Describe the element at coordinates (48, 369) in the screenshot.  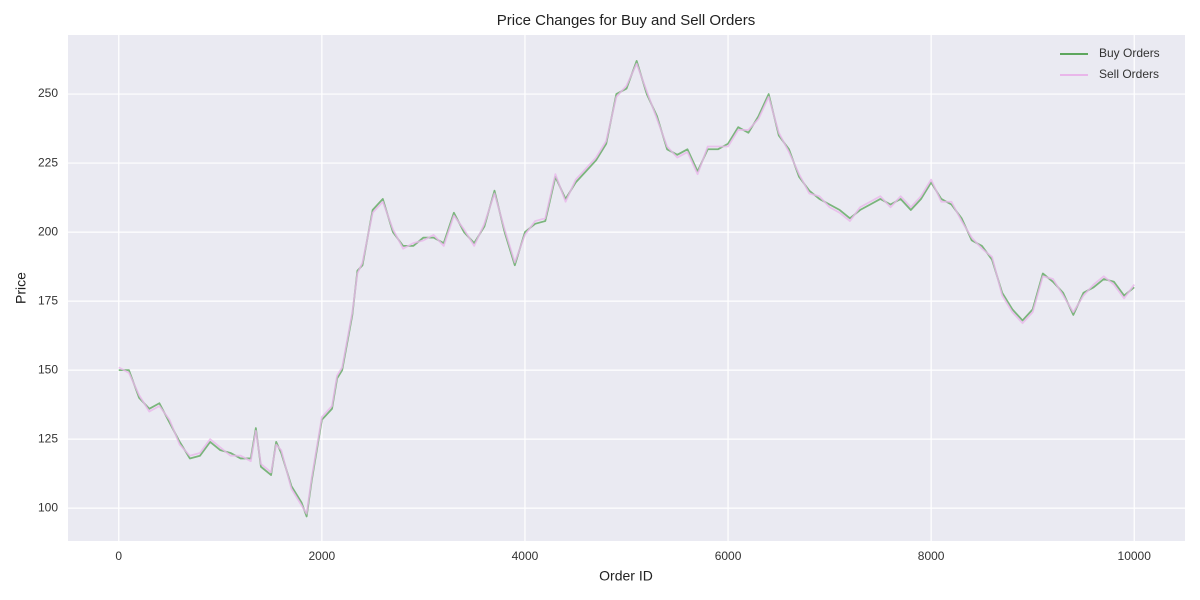
I see `y-tick-label: 150` at that location.